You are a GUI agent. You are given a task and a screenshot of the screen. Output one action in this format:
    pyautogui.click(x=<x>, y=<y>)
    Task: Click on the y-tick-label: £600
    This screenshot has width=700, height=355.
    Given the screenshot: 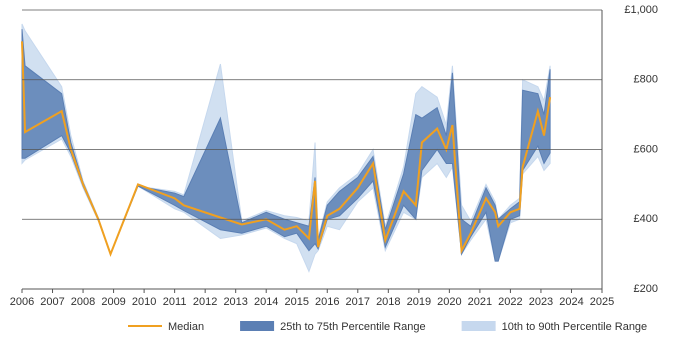 What is the action you would take?
    pyautogui.click(x=646, y=149)
    